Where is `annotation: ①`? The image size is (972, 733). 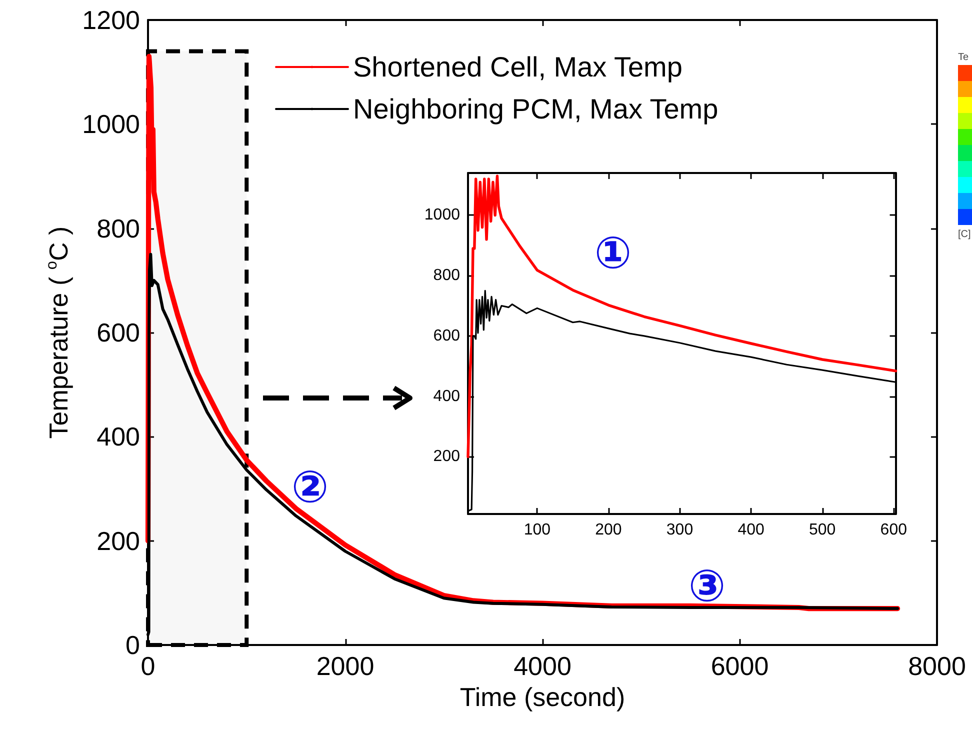
annotation: ① is located at coordinates (613, 254).